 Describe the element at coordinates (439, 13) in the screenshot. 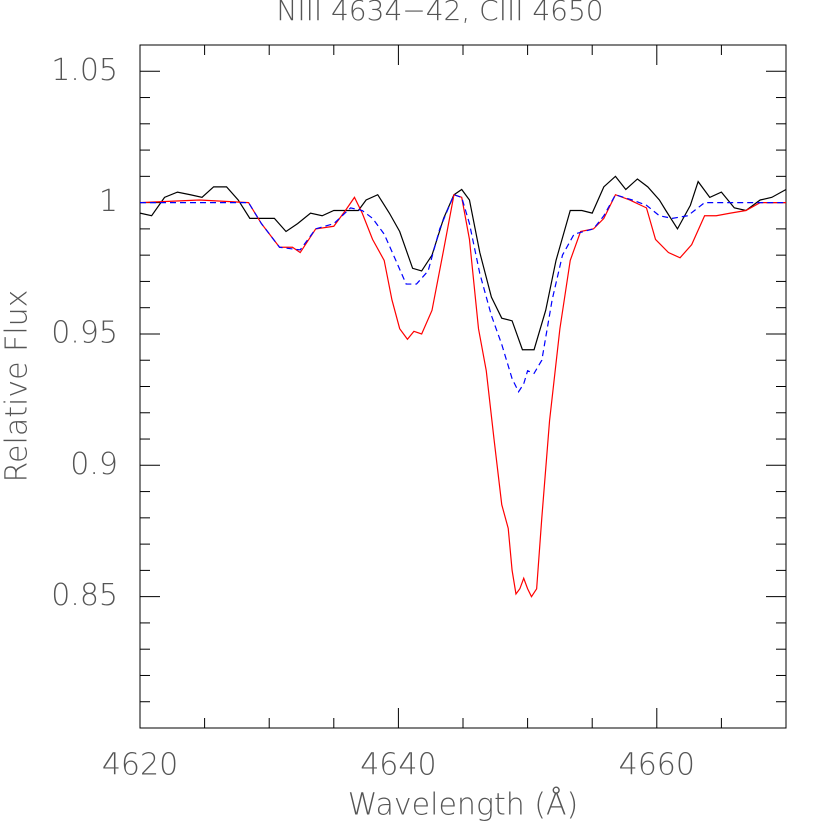

I see `chart-title: NIII 4634−42, CIII 4650` at that location.